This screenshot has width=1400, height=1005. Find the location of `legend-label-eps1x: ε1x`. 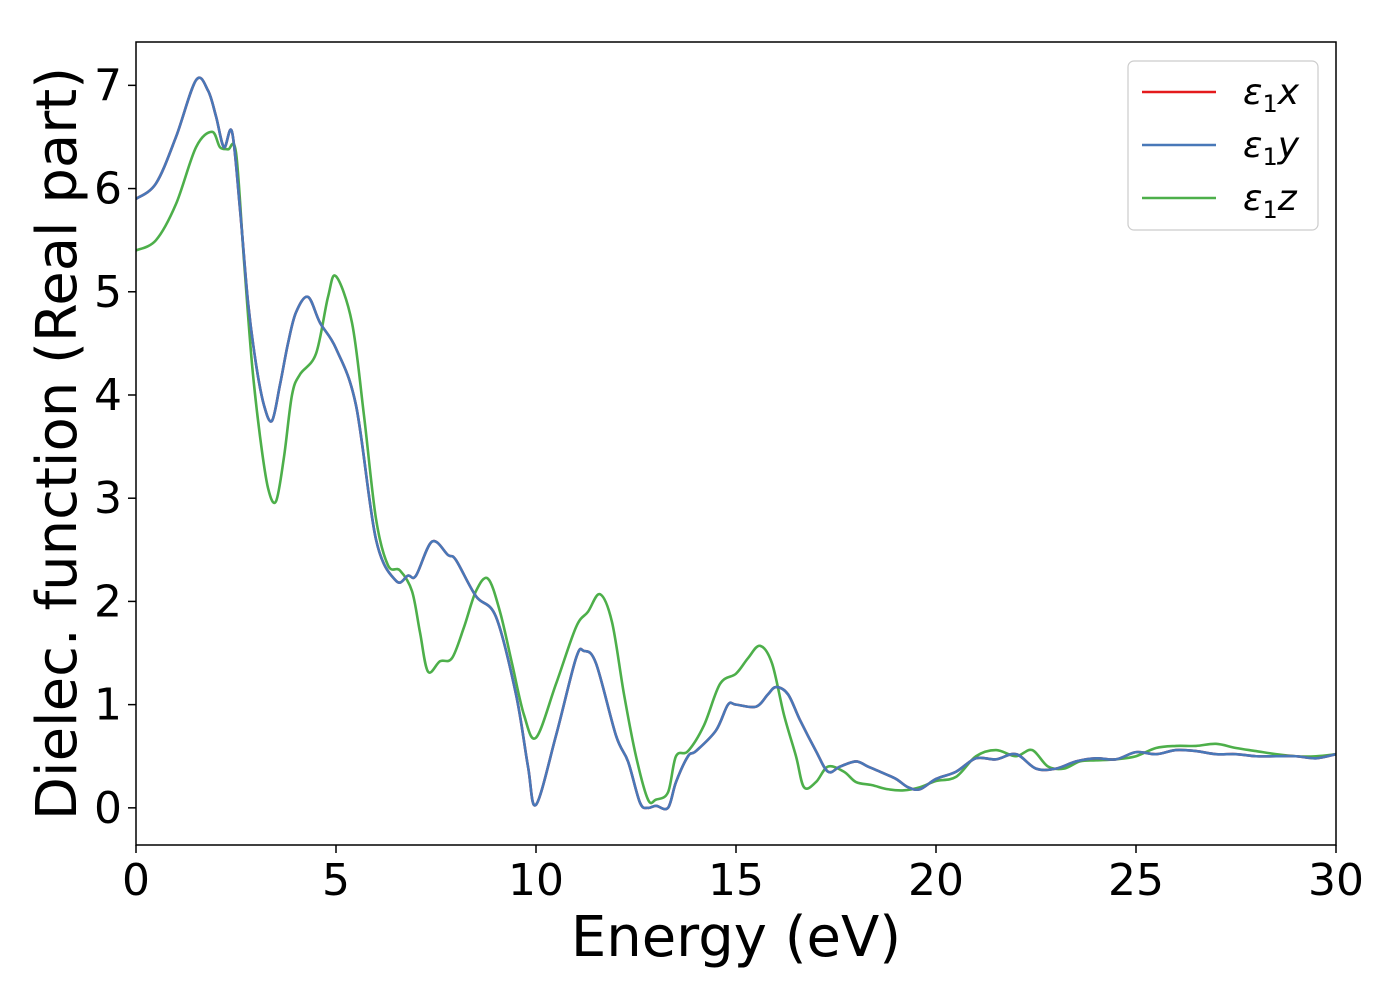

legend-label-eps1x: ε1x is located at coordinates (1271, 95).